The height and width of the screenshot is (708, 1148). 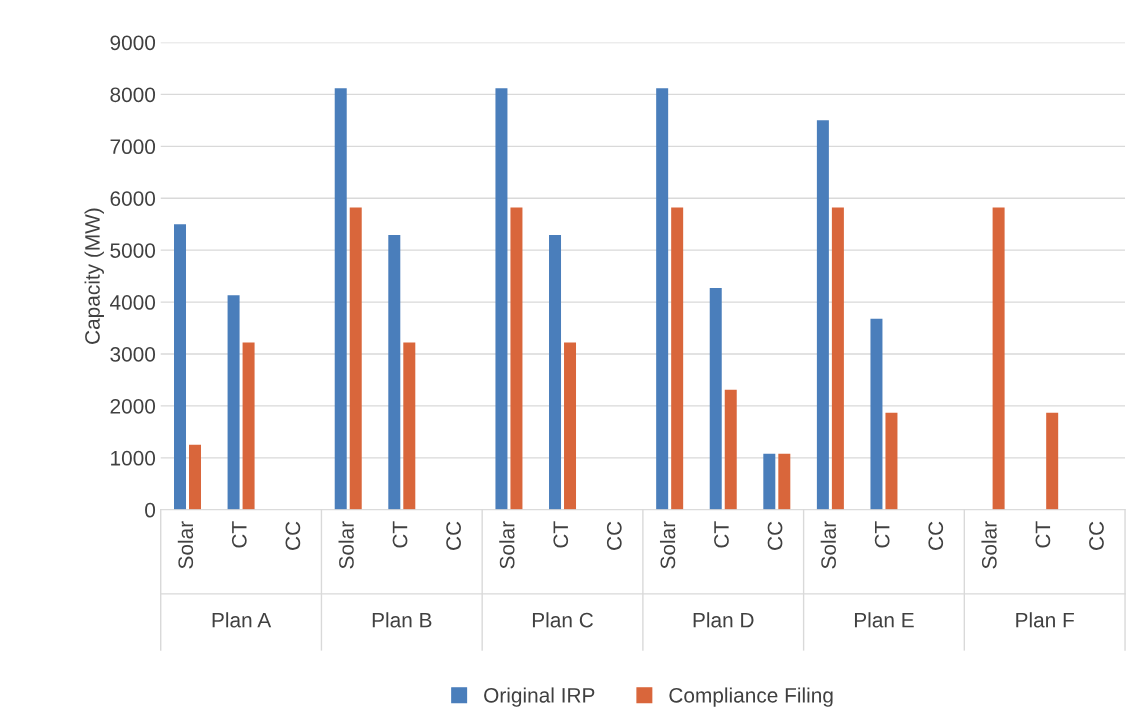 What do you see at coordinates (133, 302) in the screenshot?
I see `y-tick-label: 4000` at bounding box center [133, 302].